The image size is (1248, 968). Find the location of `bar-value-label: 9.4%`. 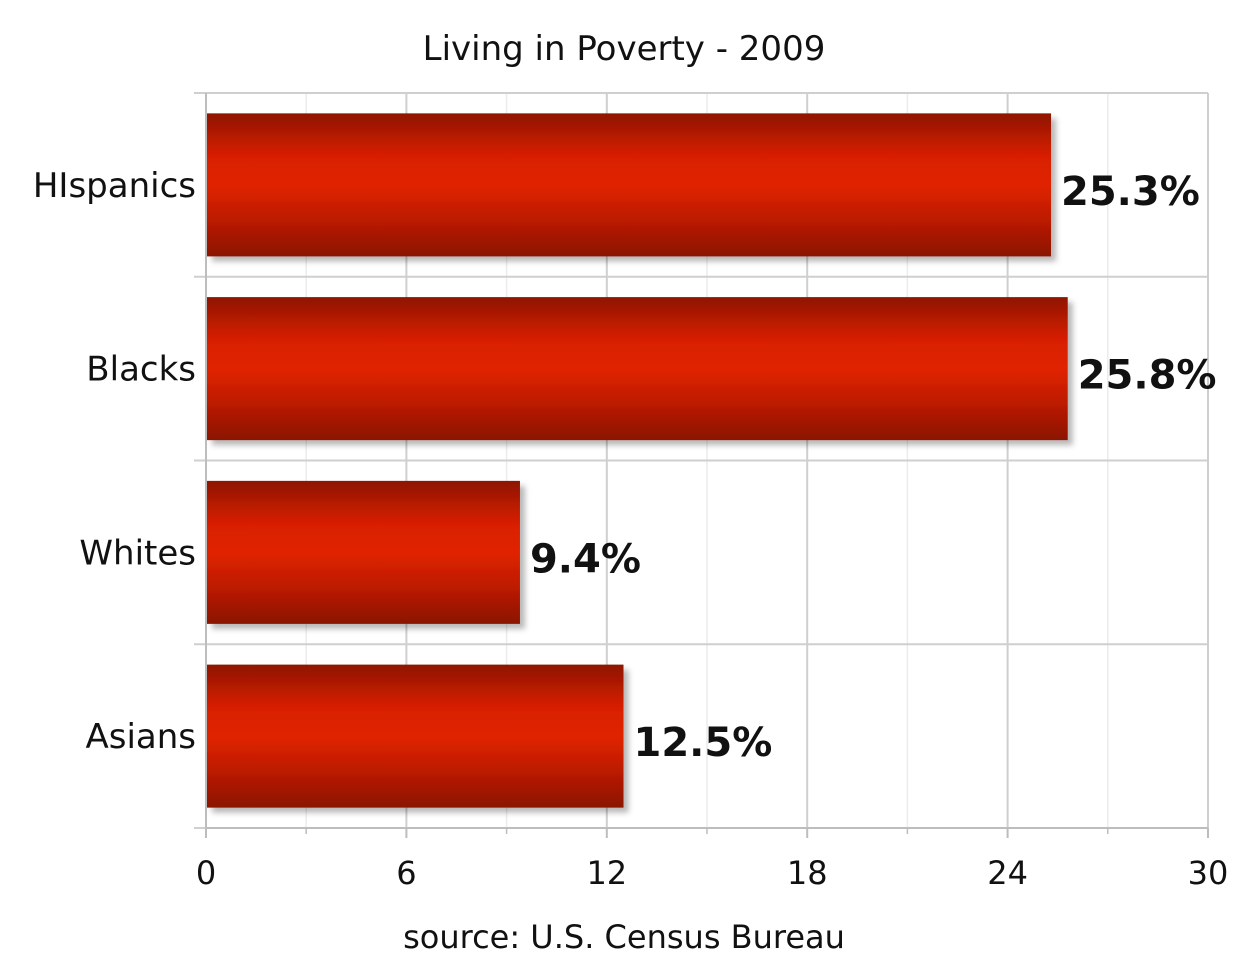

bar-value-label: 9.4% is located at coordinates (585, 559).